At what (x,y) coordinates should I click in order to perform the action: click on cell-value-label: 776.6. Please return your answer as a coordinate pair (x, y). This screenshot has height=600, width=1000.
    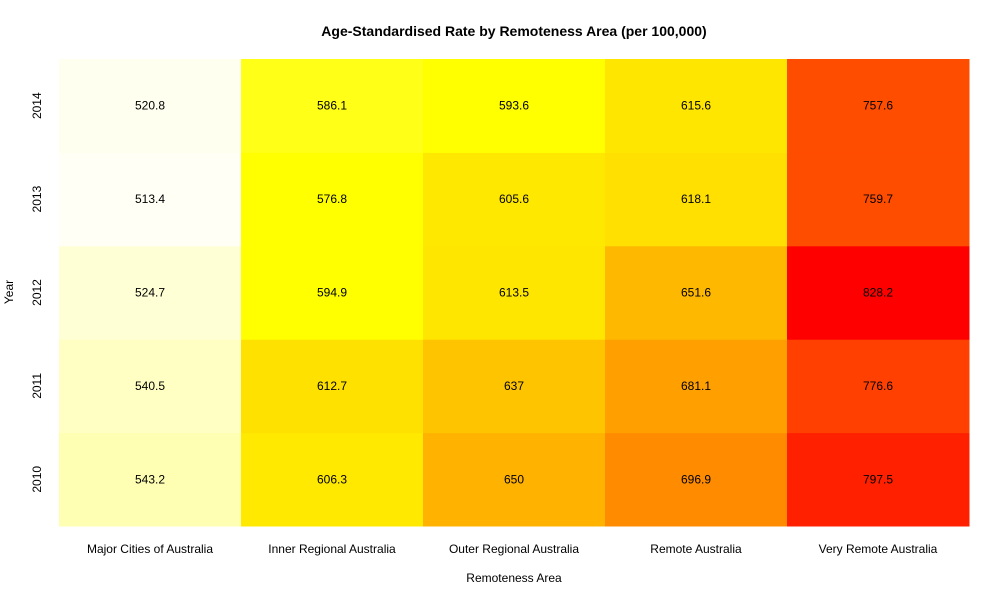
    Looking at the image, I should click on (878, 386).